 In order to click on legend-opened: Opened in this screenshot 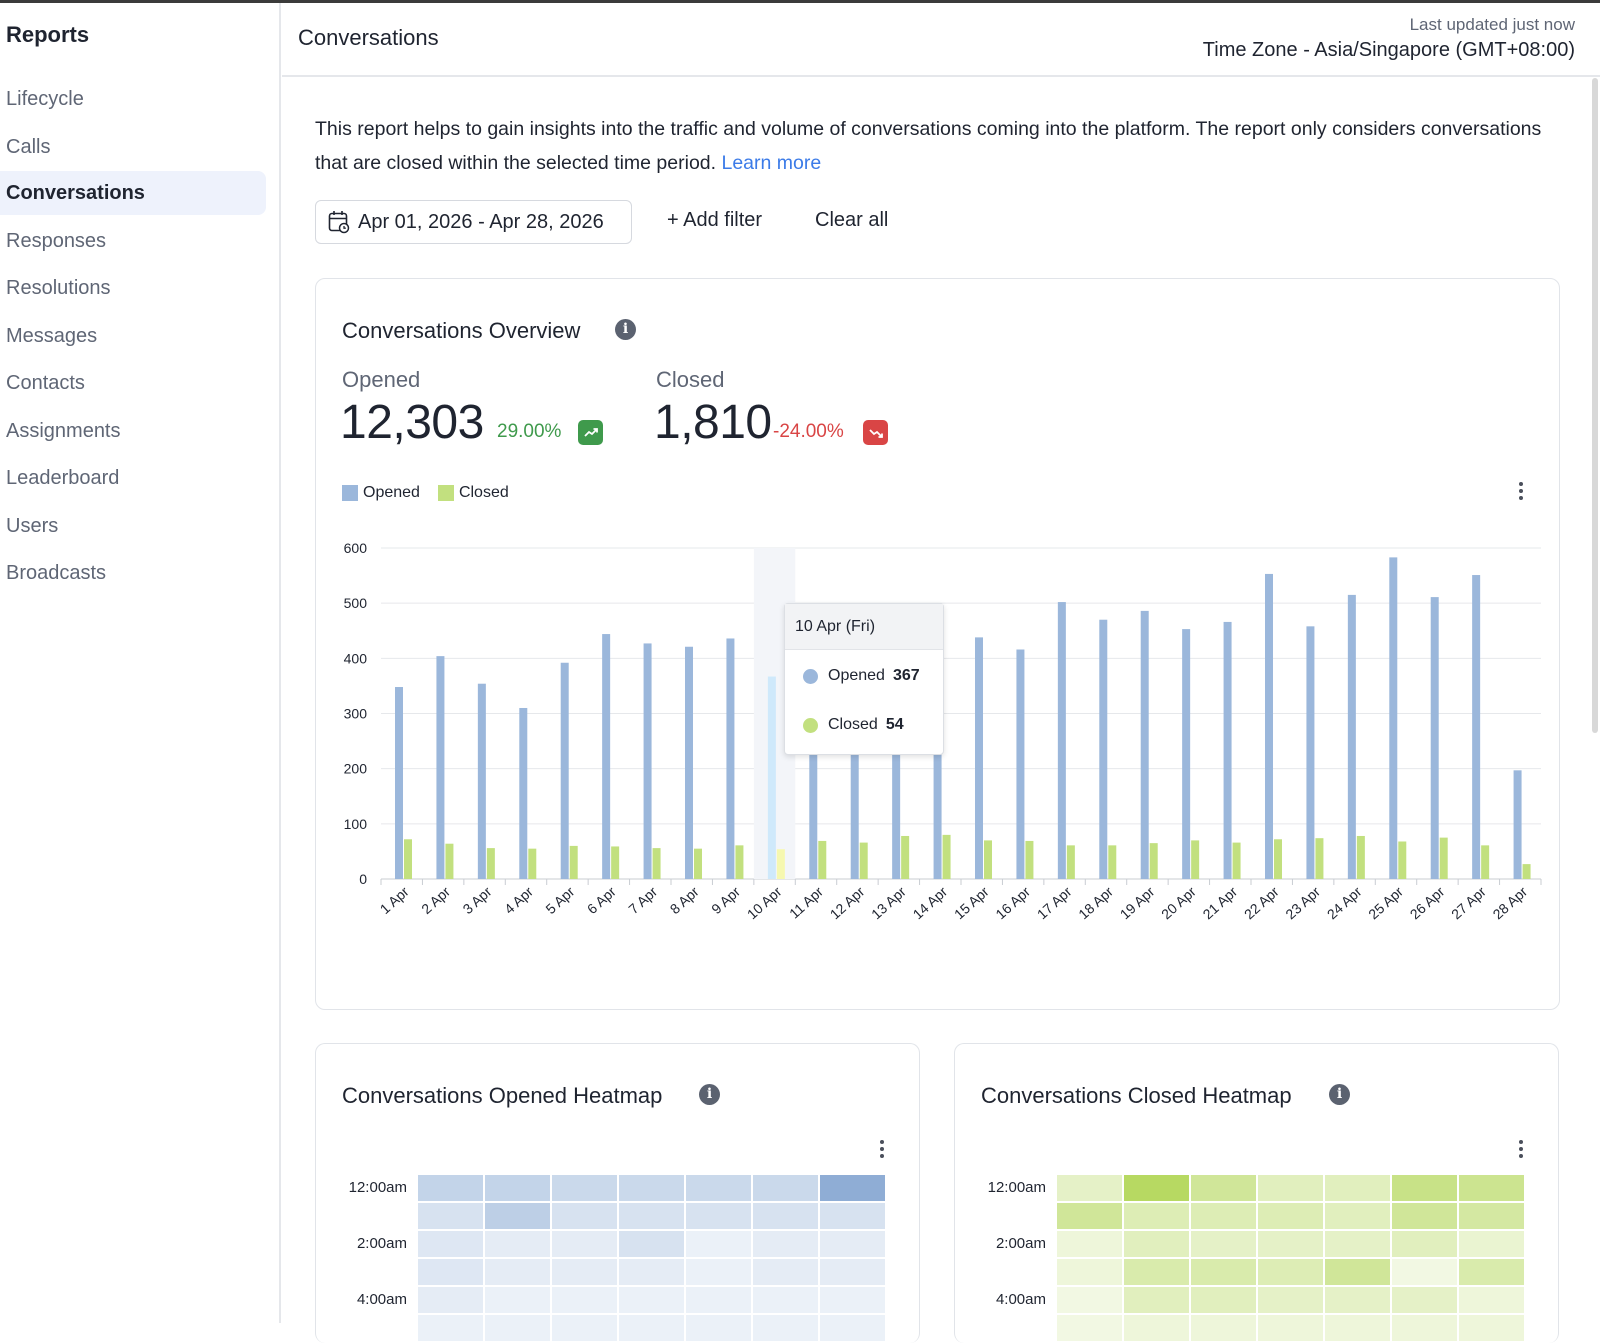, I will do `click(381, 493)`.